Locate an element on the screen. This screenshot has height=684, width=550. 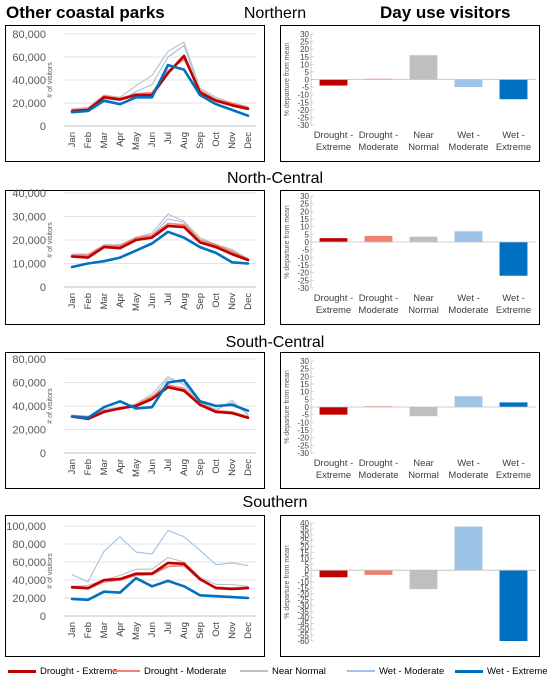
y-tick-label: 100,000 is located at coordinates (26, 527).